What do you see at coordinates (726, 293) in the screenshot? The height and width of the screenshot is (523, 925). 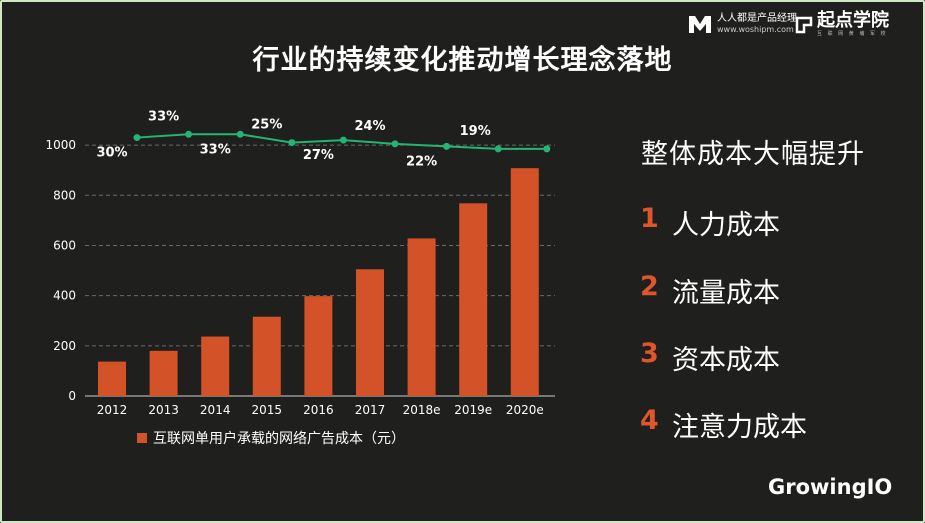 I see `cost-item-label: 流量成本` at bounding box center [726, 293].